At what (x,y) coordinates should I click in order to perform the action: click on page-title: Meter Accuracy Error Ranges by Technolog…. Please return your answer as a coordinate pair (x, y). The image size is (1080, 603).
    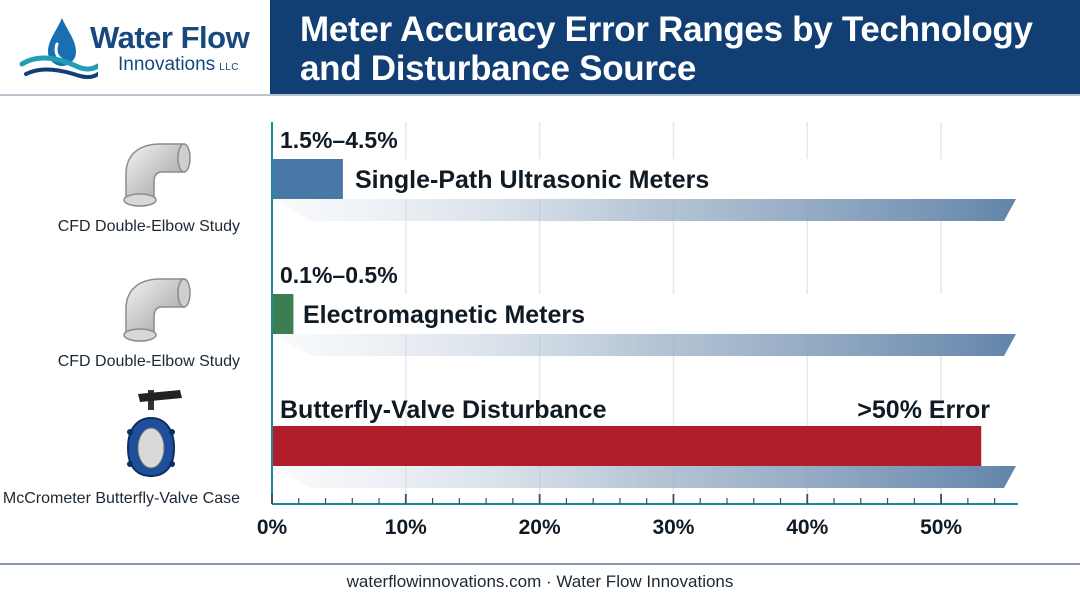
    Looking at the image, I should click on (666, 49).